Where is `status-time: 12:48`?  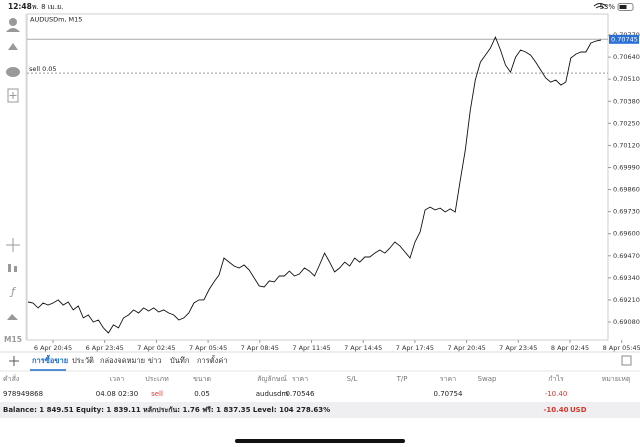
status-time: 12:48 is located at coordinates (20, 6).